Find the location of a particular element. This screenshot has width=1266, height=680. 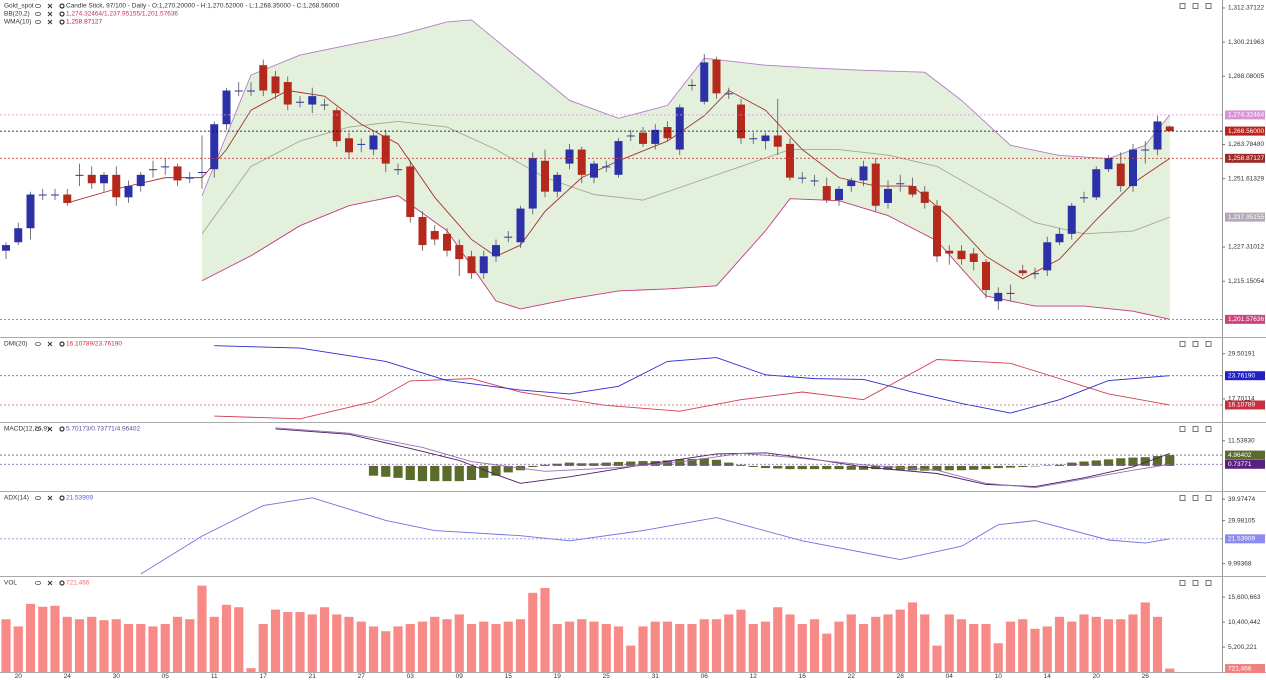

x-tick-label: 27 is located at coordinates (362, 676).